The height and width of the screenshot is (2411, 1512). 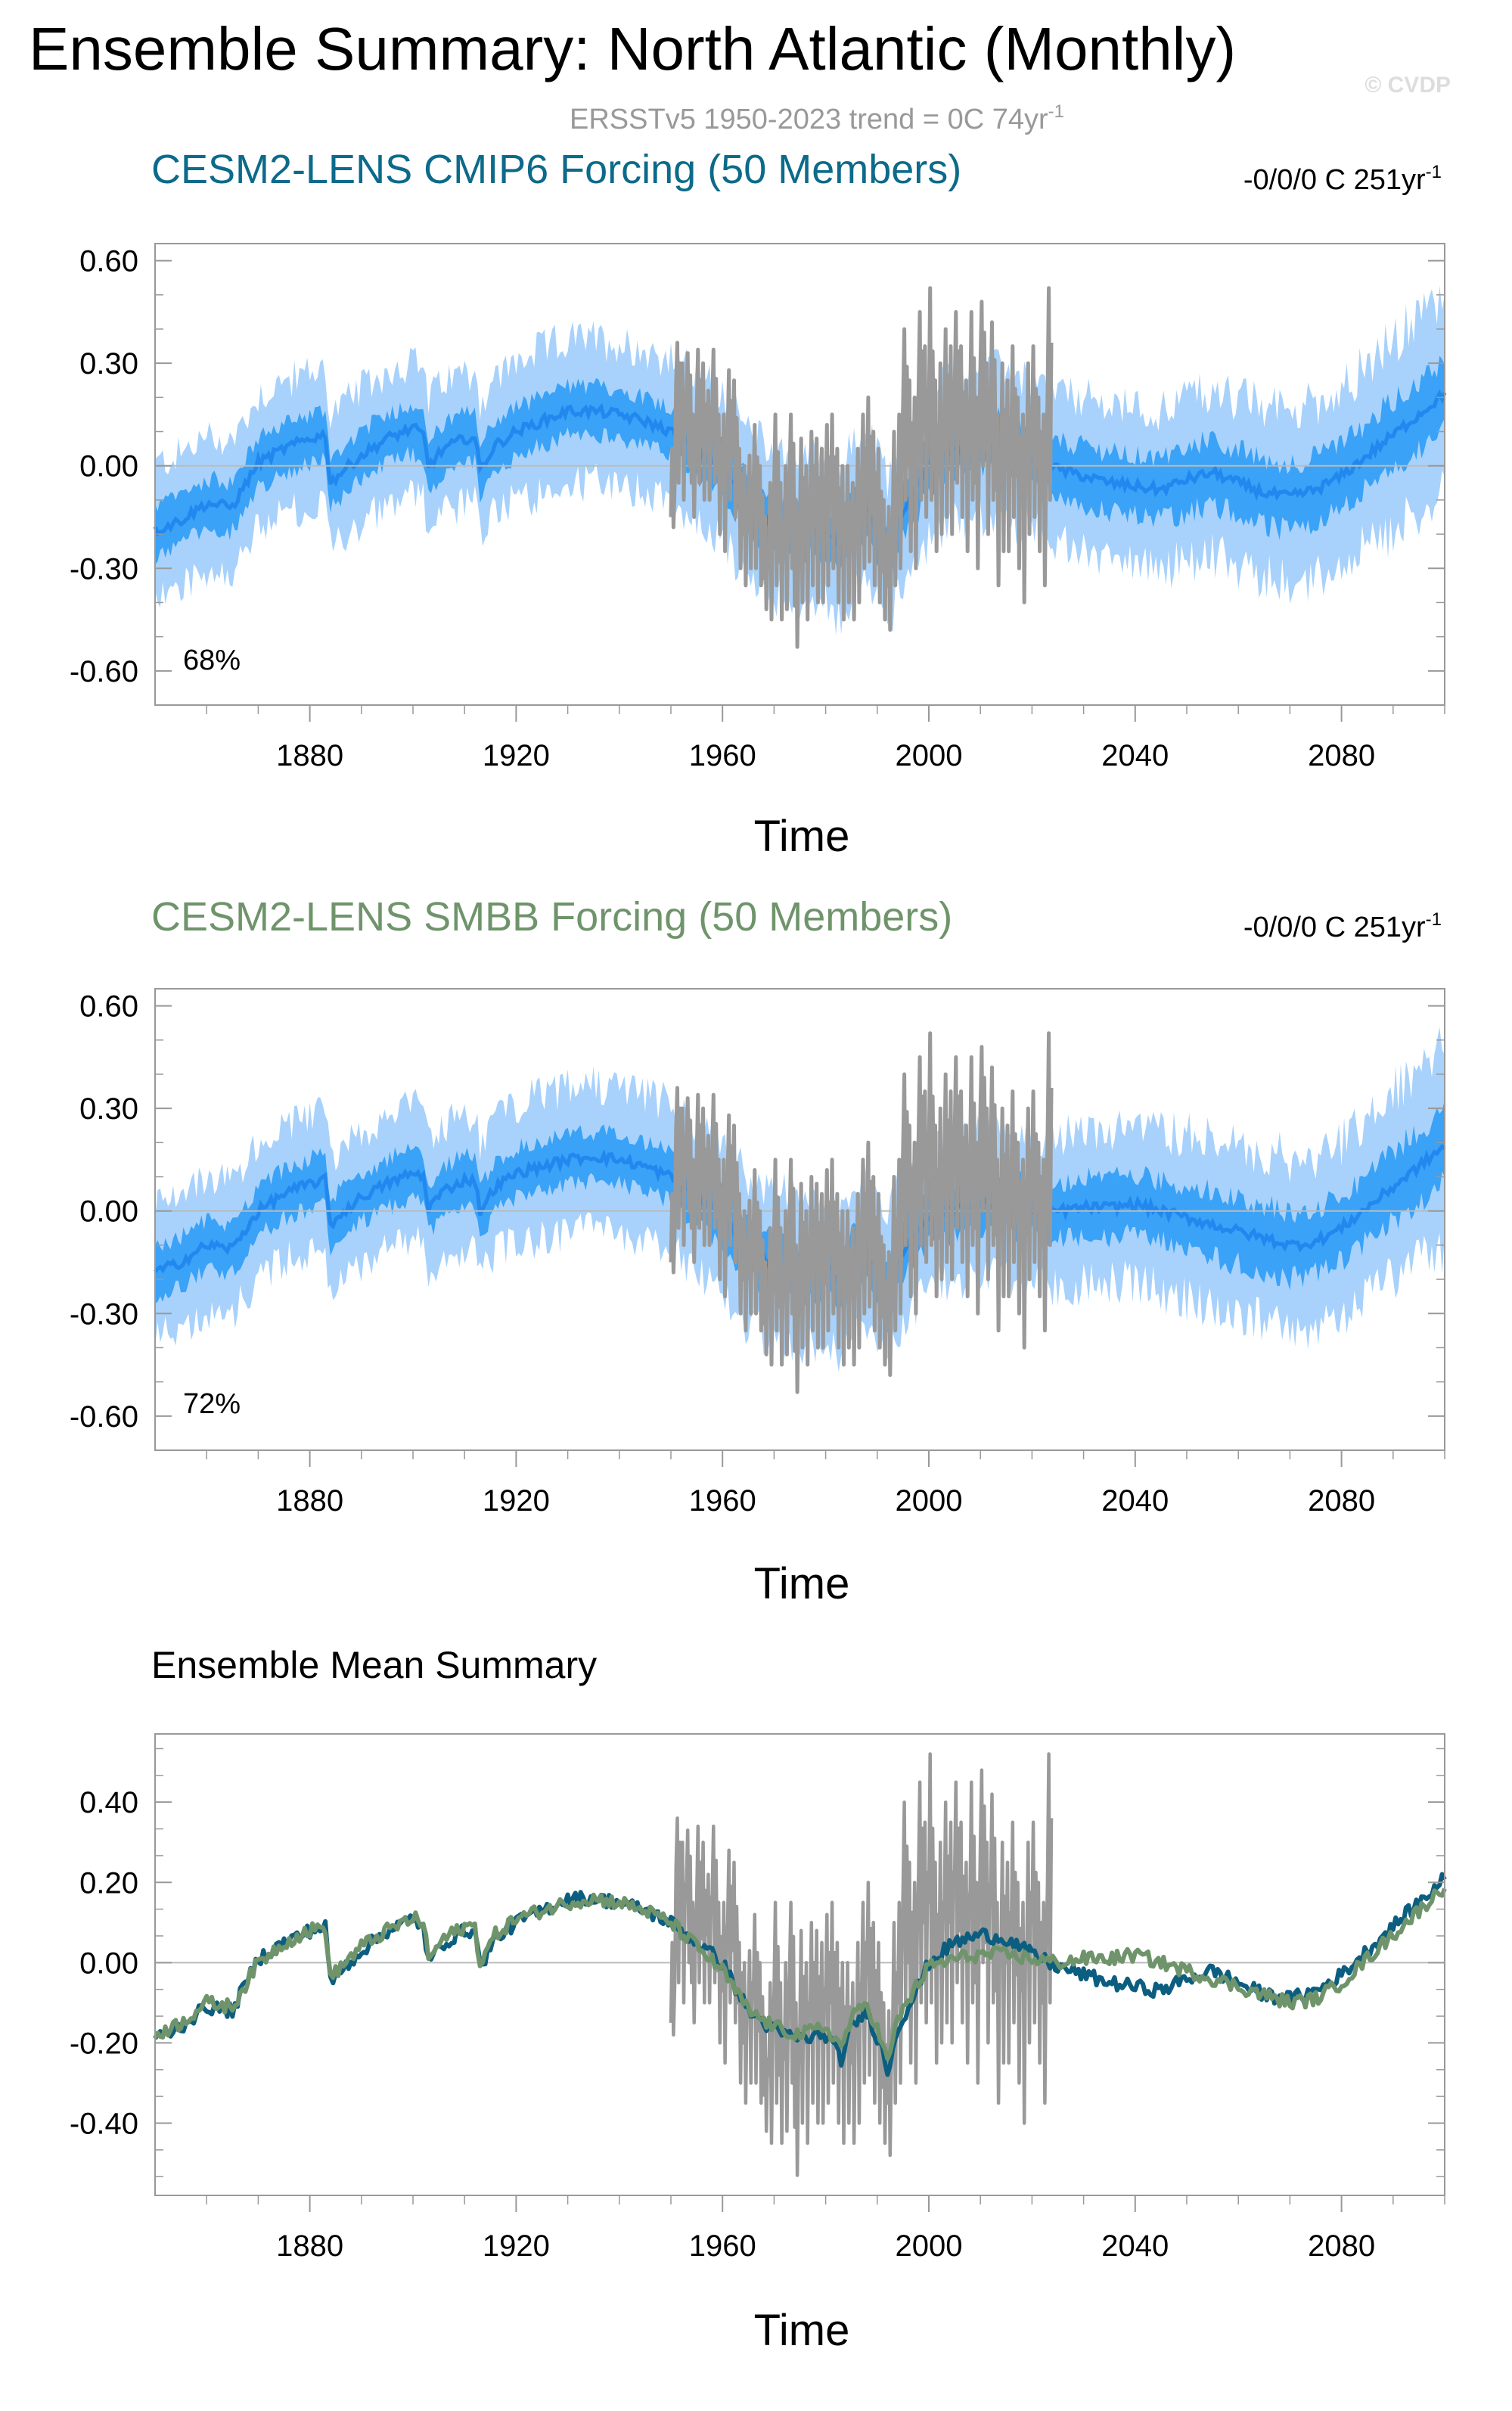 What do you see at coordinates (108, 1883) in the screenshot?
I see `ensemble-mean-ytick-label: 0.20` at bounding box center [108, 1883].